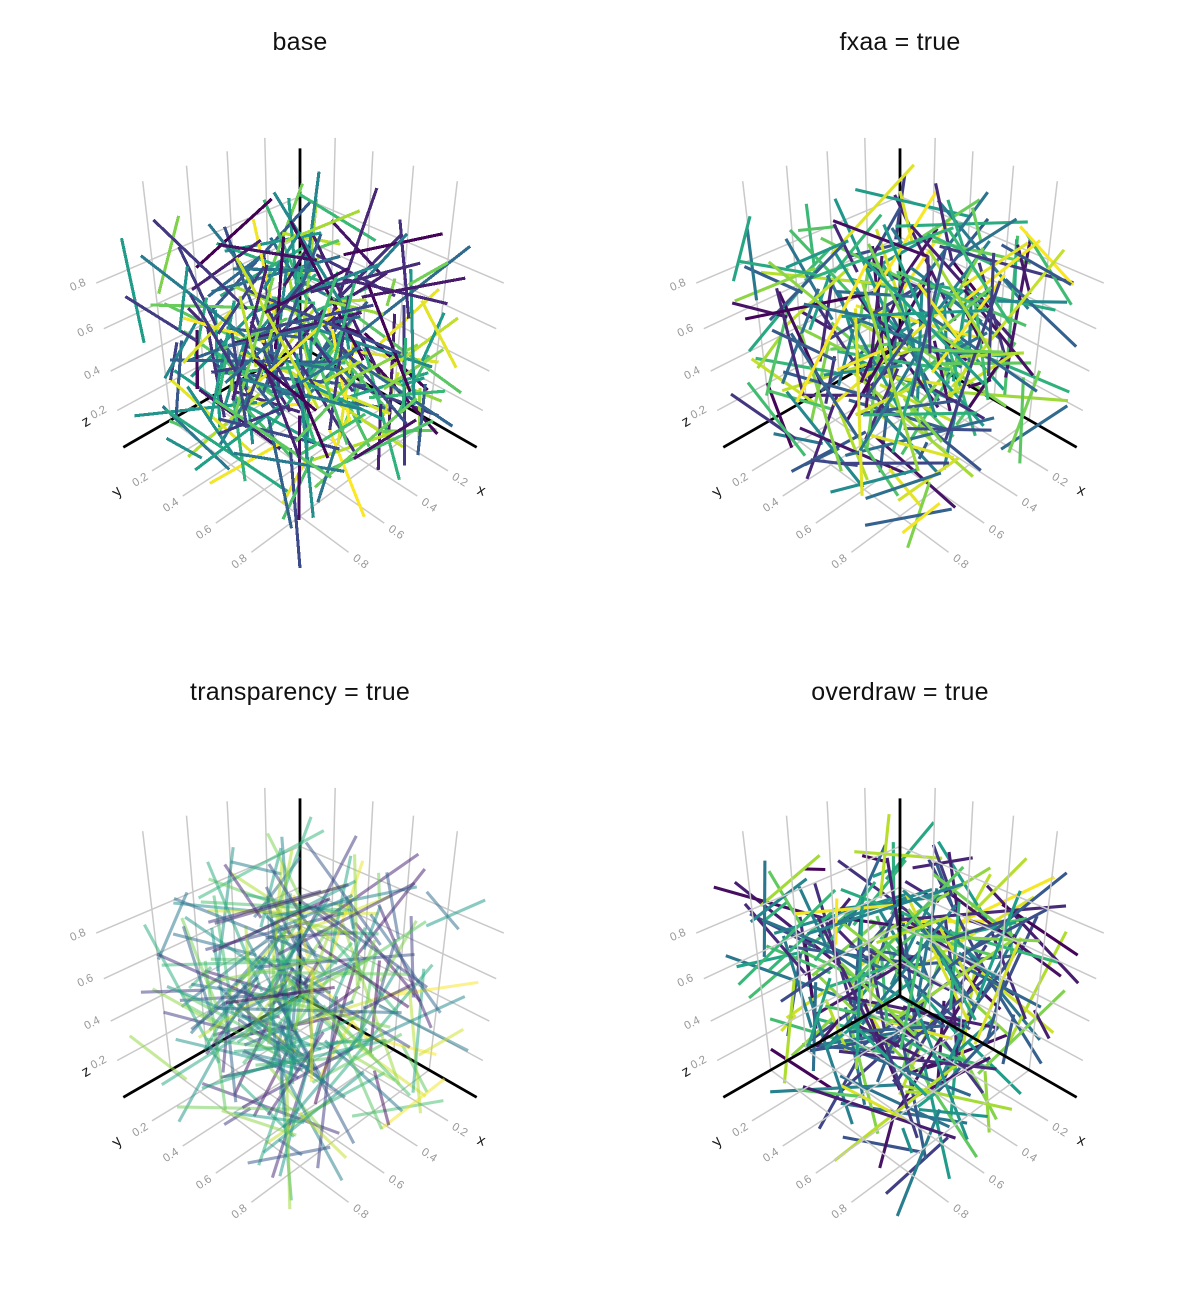  What do you see at coordinates (300, 42) in the screenshot?
I see `panel-title: base` at bounding box center [300, 42].